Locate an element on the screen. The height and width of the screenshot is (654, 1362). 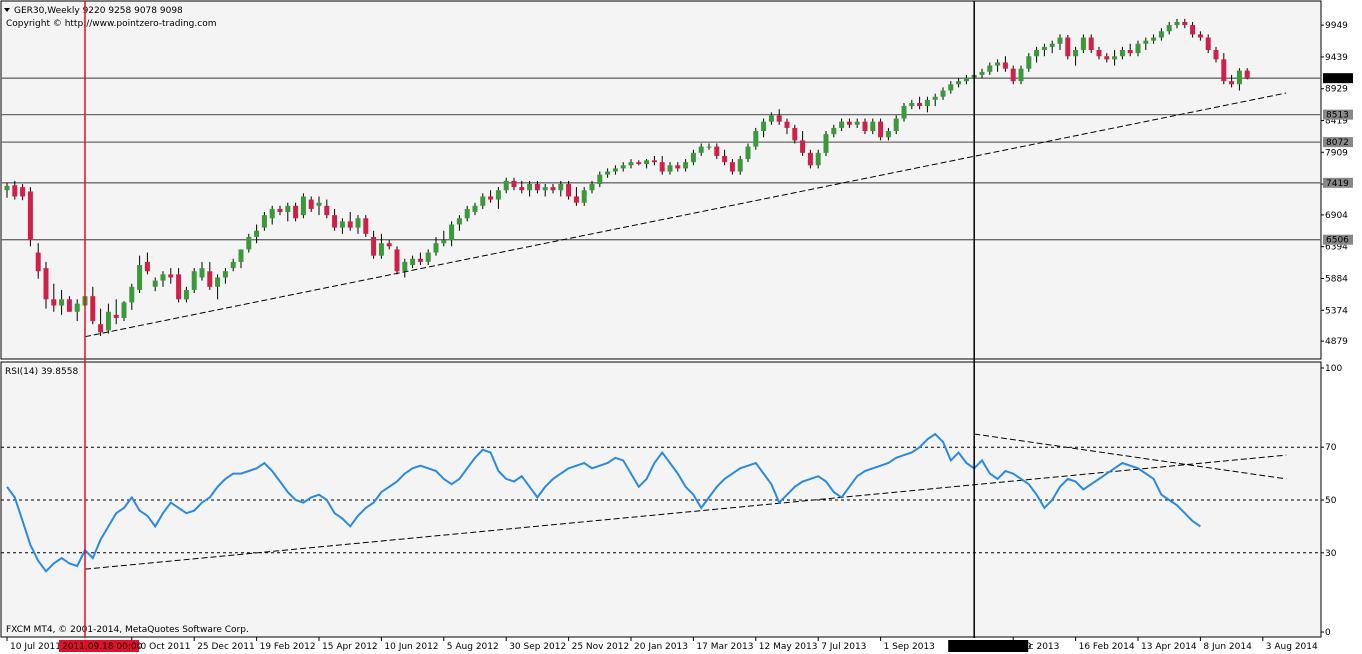
x-tick-label: 30 Oct 2011 is located at coordinates (163, 647).